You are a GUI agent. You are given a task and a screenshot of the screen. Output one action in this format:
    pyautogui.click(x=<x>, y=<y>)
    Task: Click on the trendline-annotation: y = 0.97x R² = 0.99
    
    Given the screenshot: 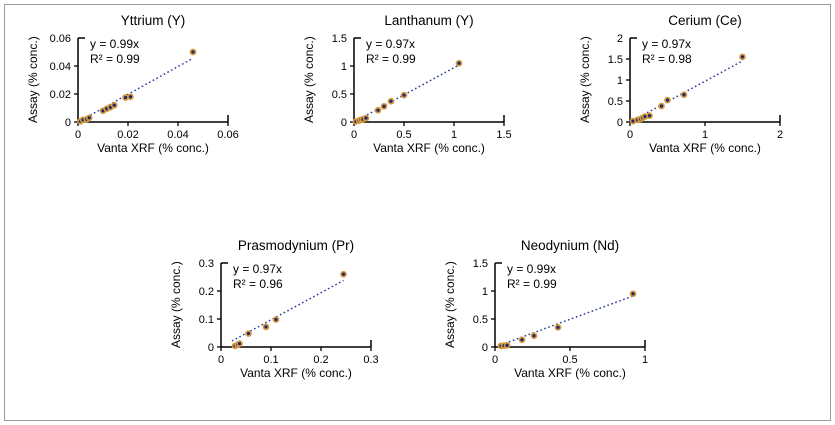 What is the action you would take?
    pyautogui.click(x=391, y=52)
    